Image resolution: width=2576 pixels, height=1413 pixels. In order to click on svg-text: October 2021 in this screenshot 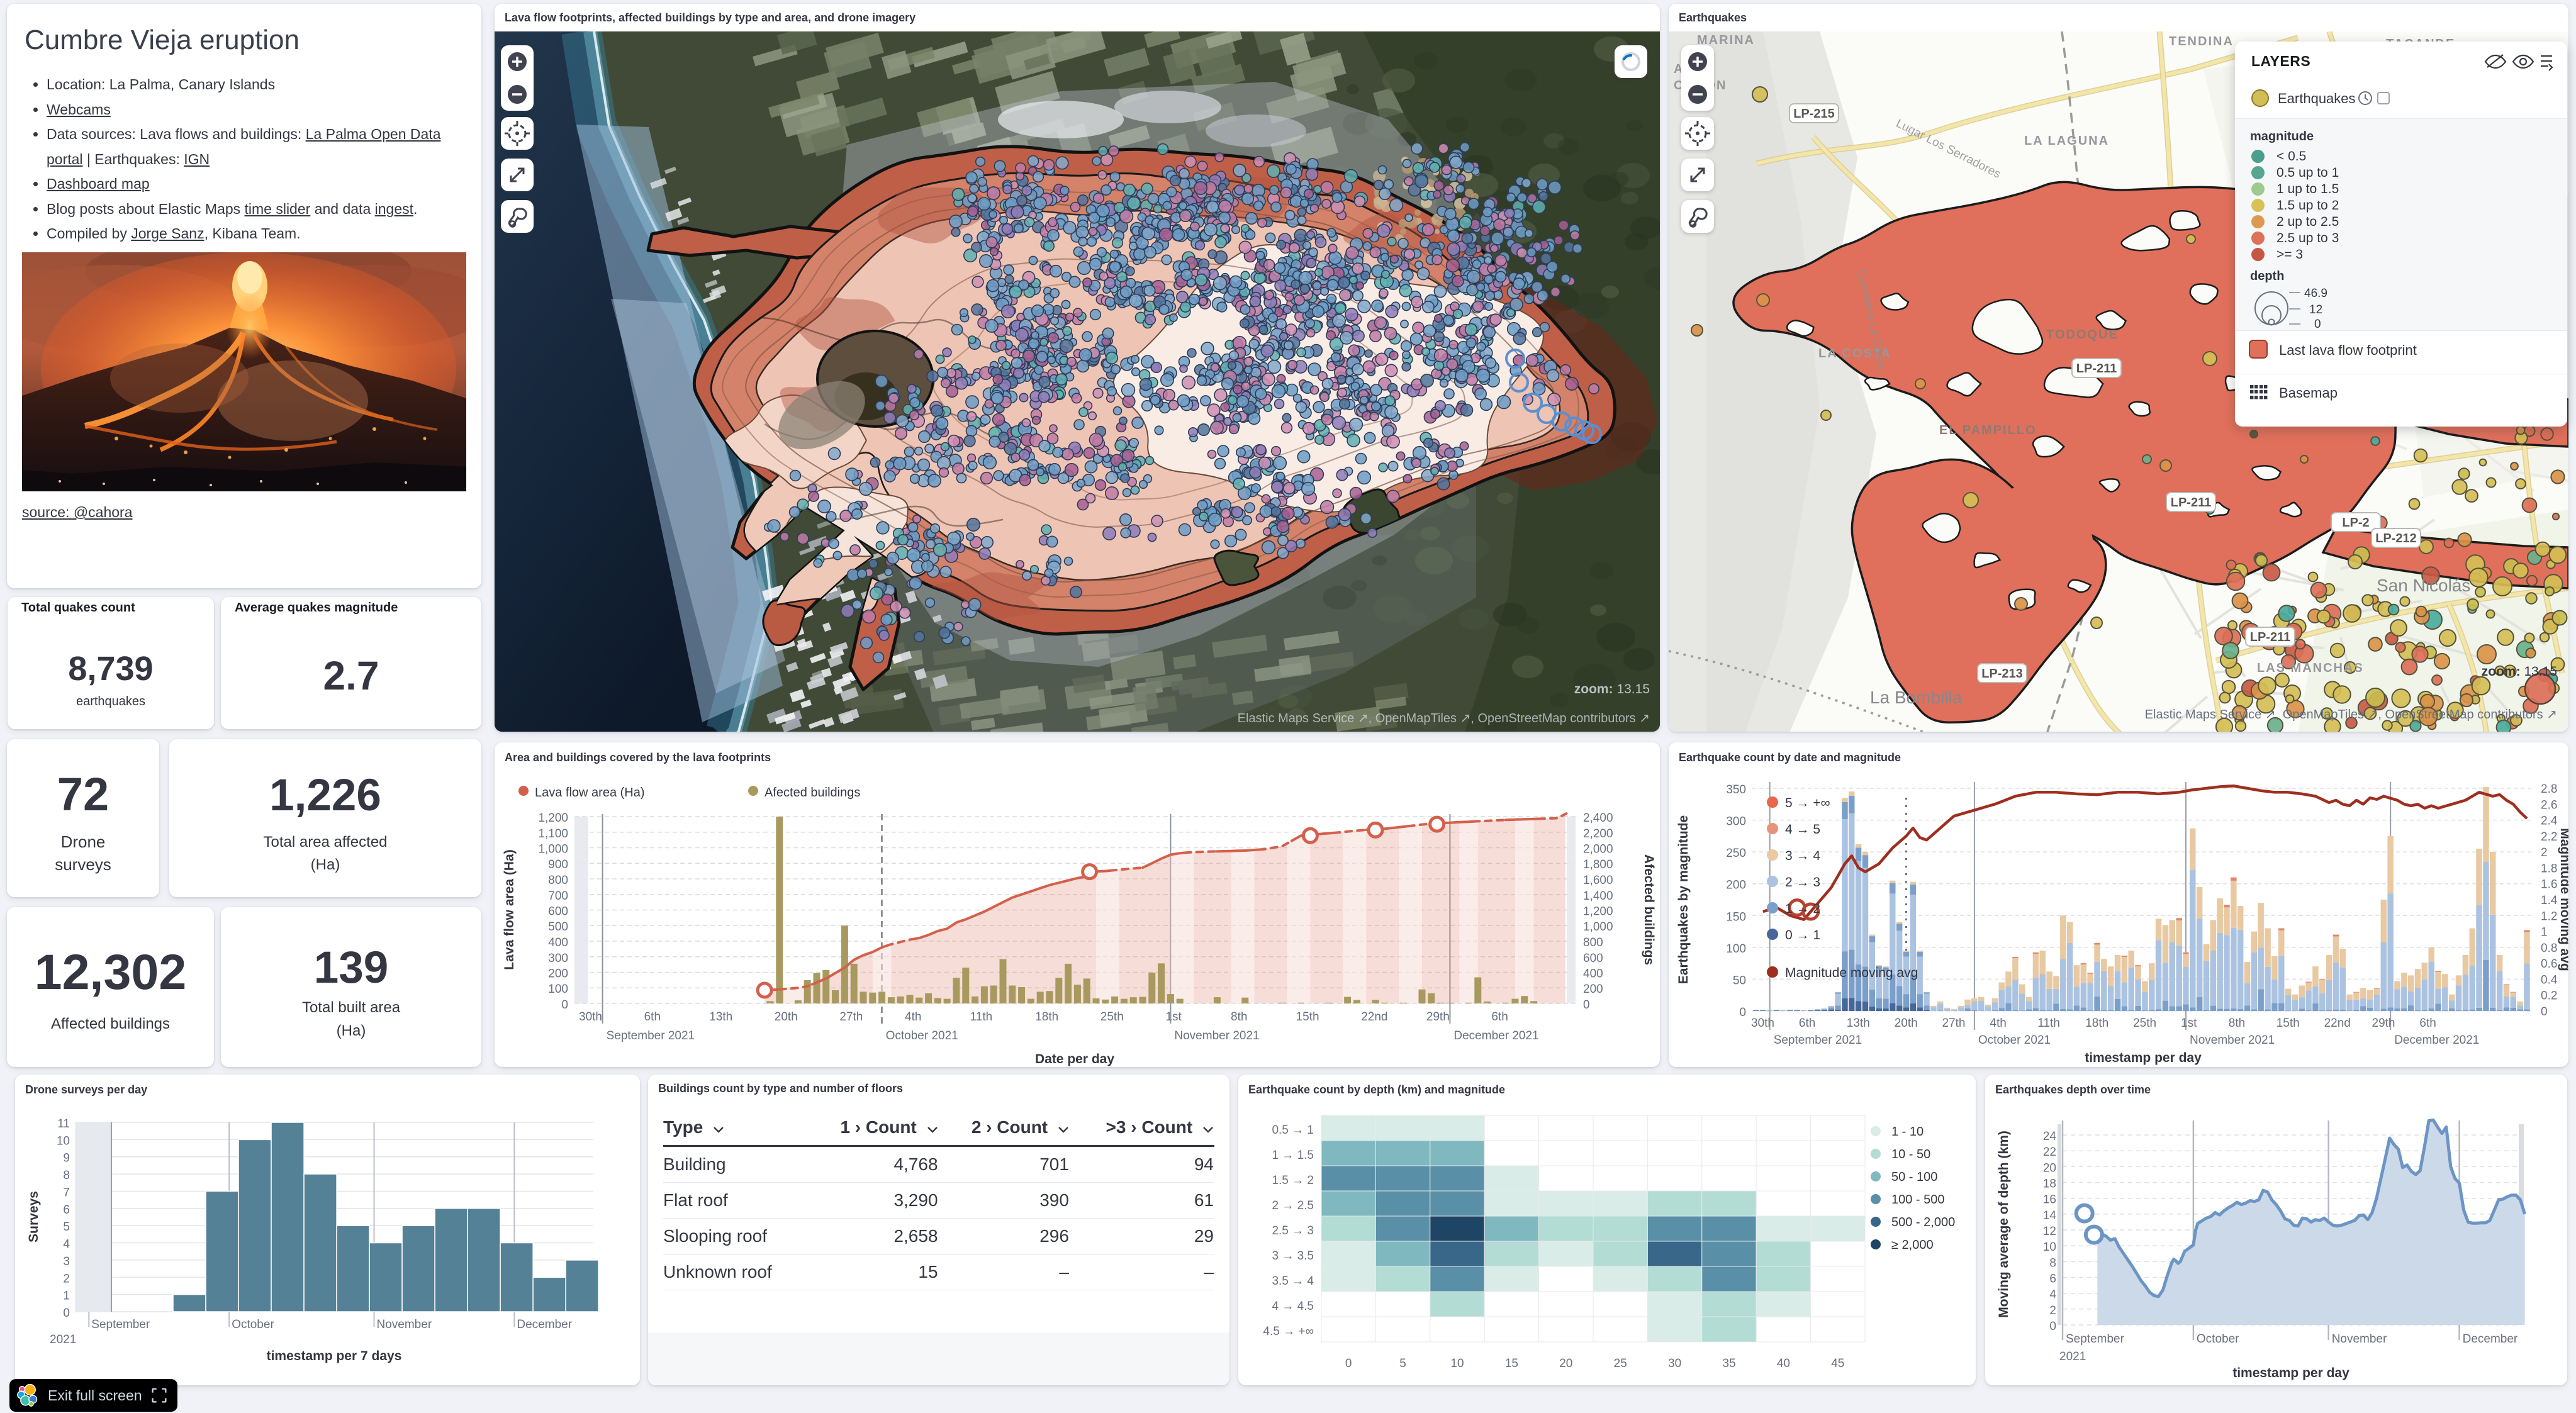, I will do `click(2014, 1040)`.